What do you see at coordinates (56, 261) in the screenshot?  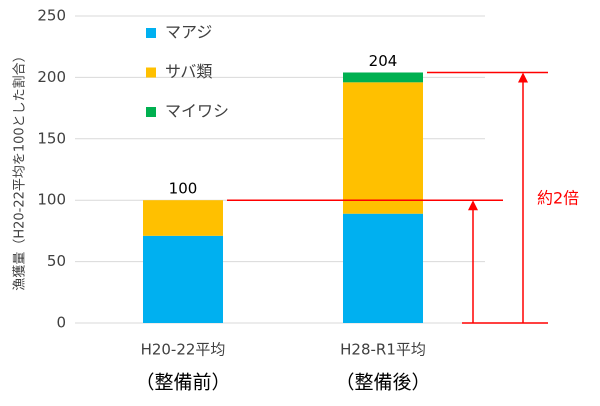 I see `y-tick-label: 50` at bounding box center [56, 261].